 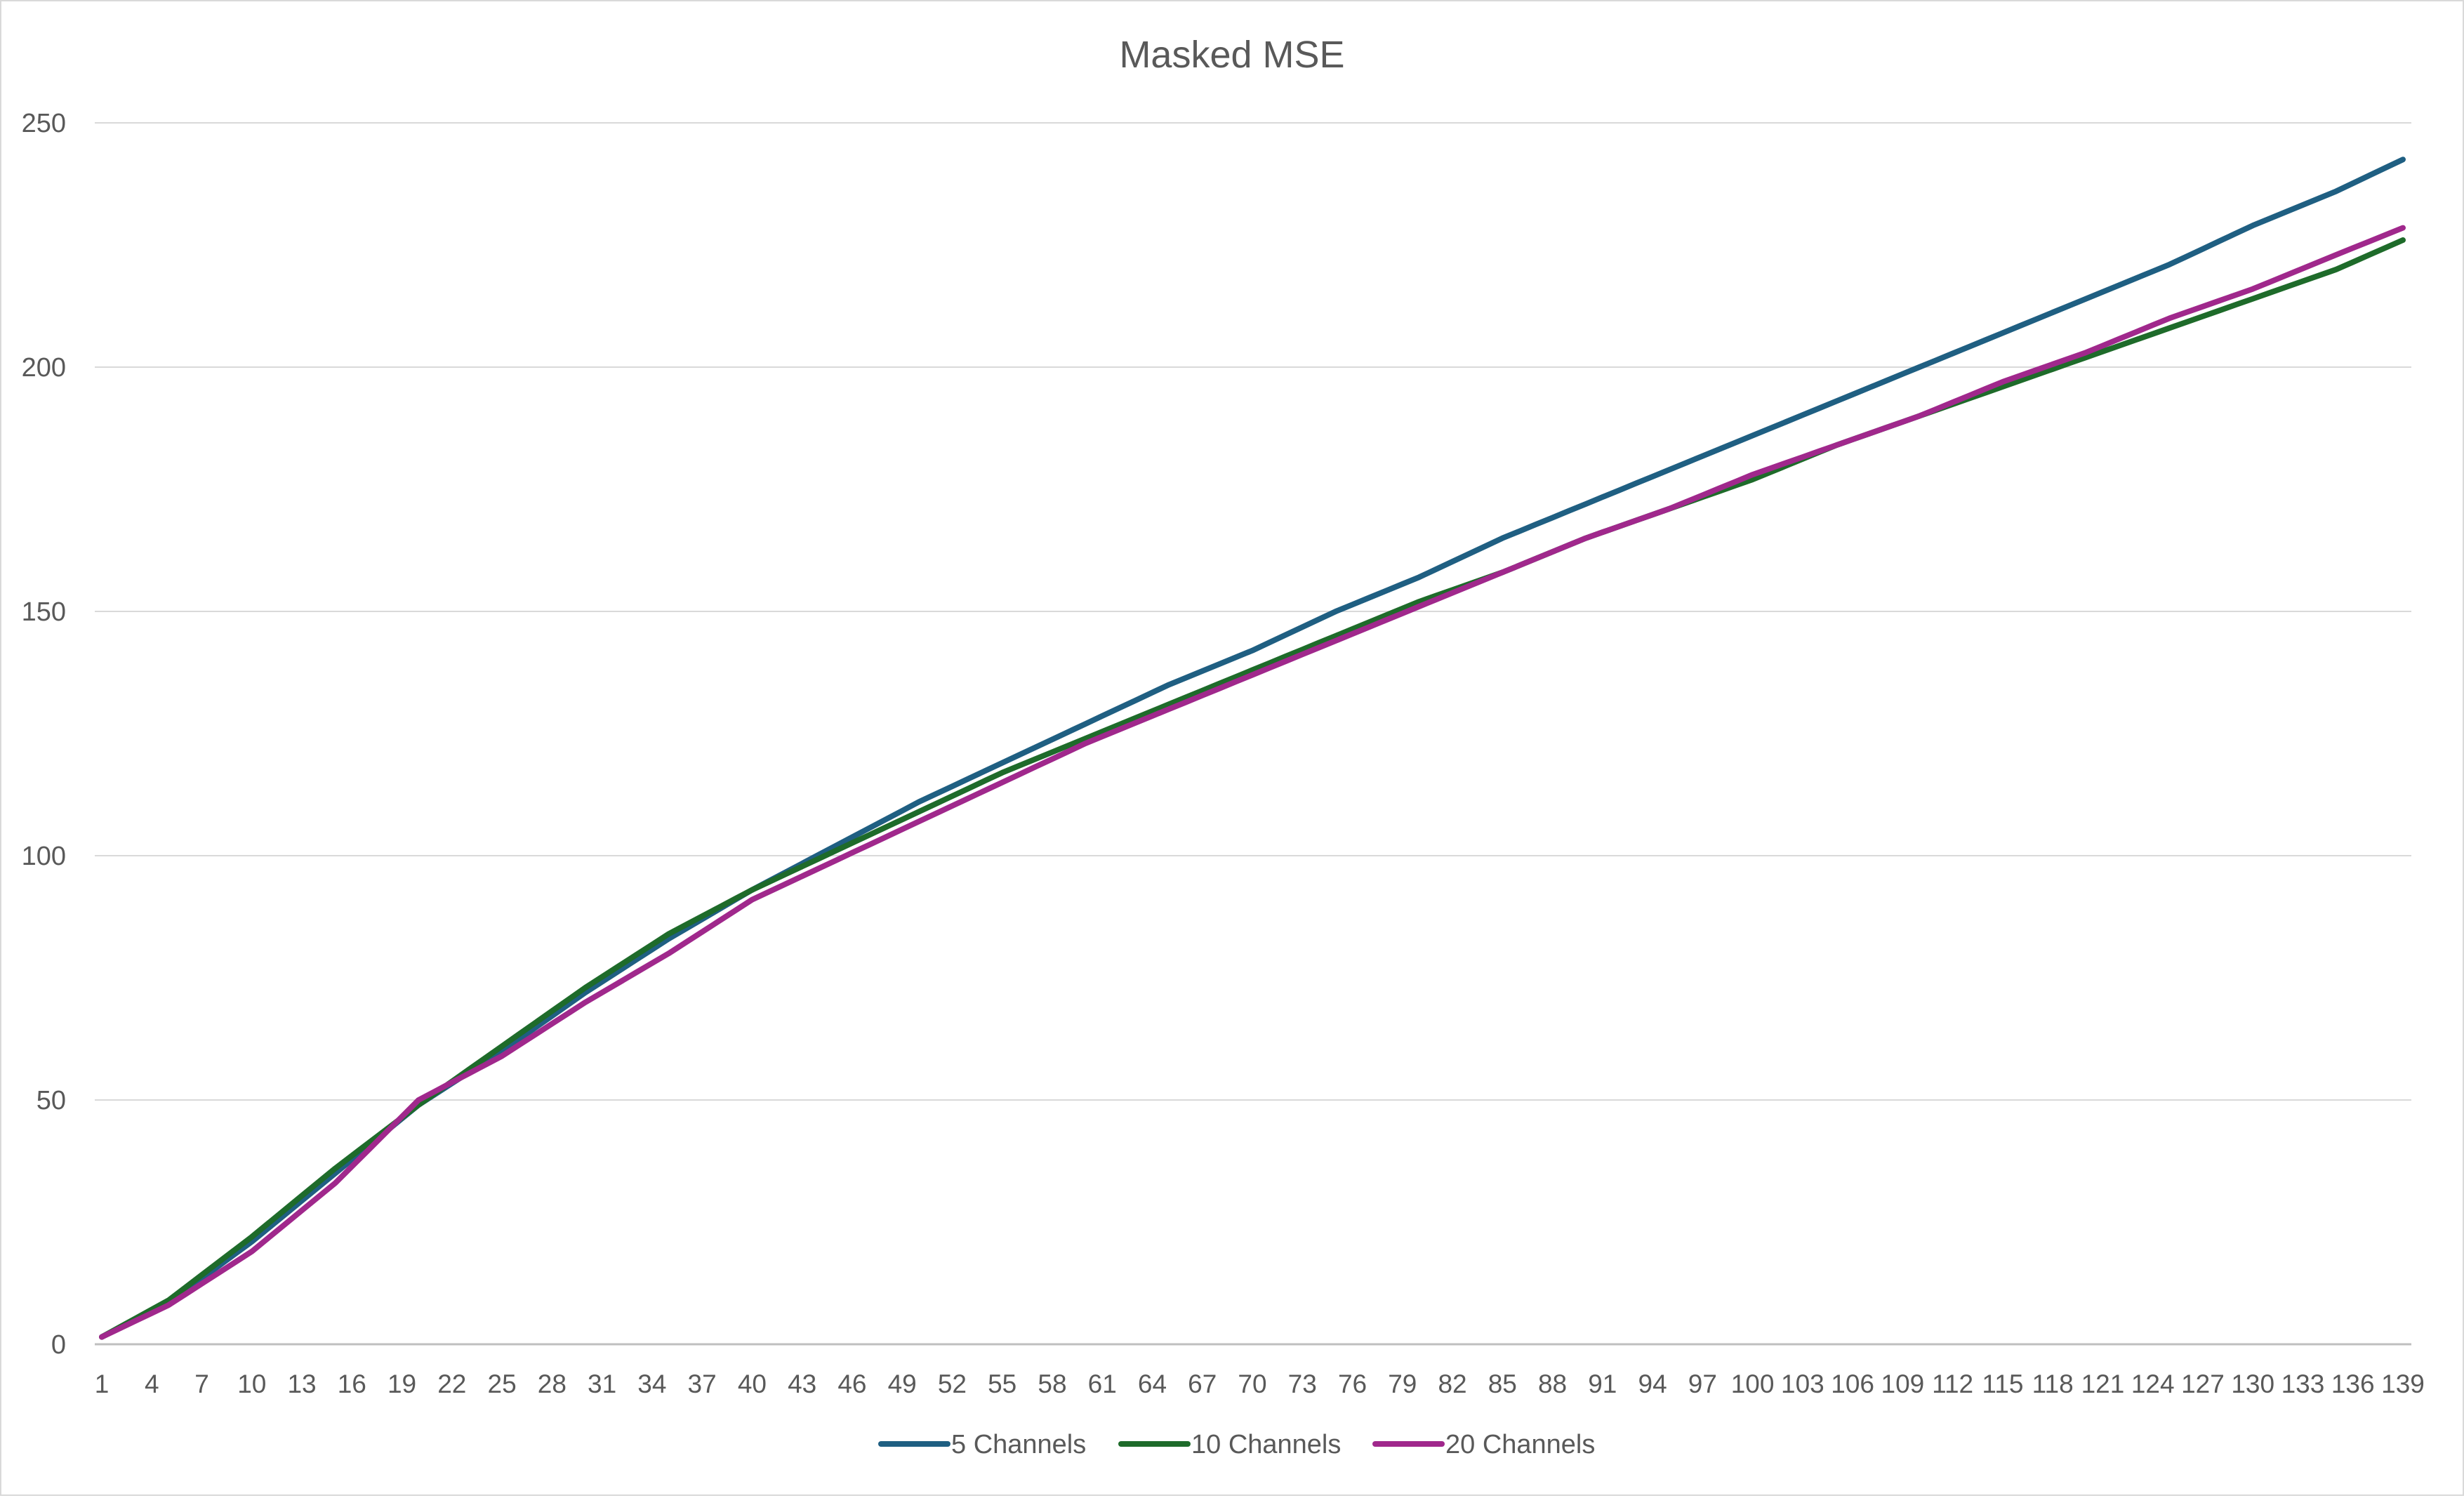 I want to click on x-tick-label: 22, so click(x=452, y=1384).